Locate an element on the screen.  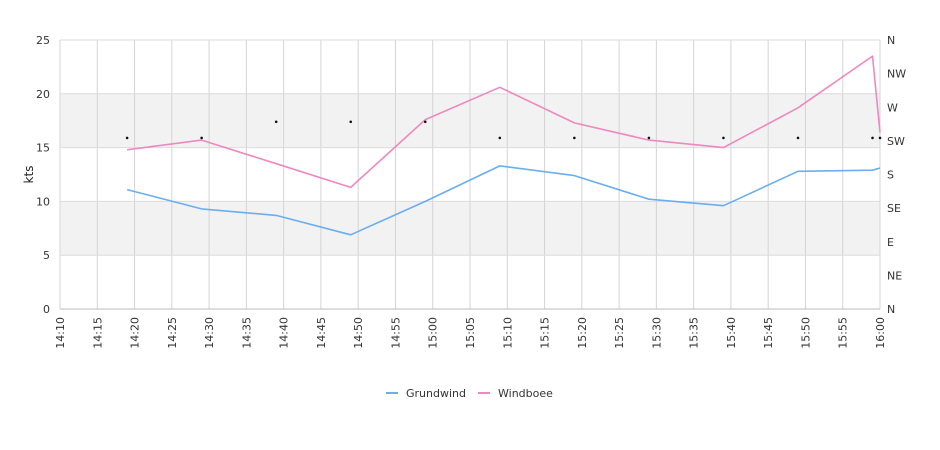
x-tick-label: 16:00 is located at coordinates (880, 333).